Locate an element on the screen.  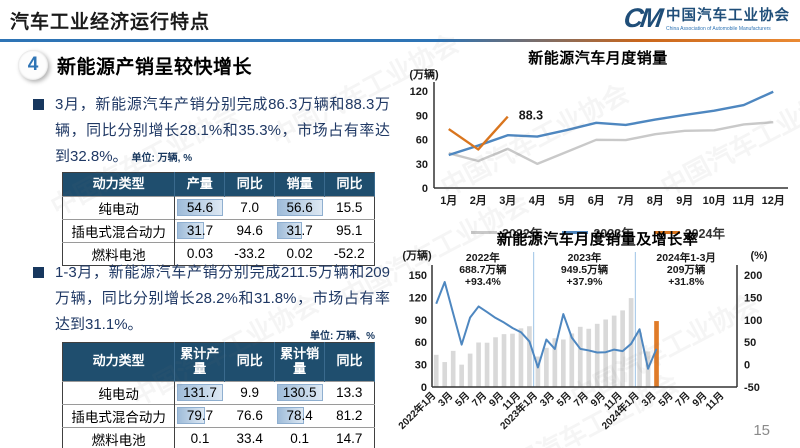
year-annotation-line: 2022年 is located at coordinates (483, 257).